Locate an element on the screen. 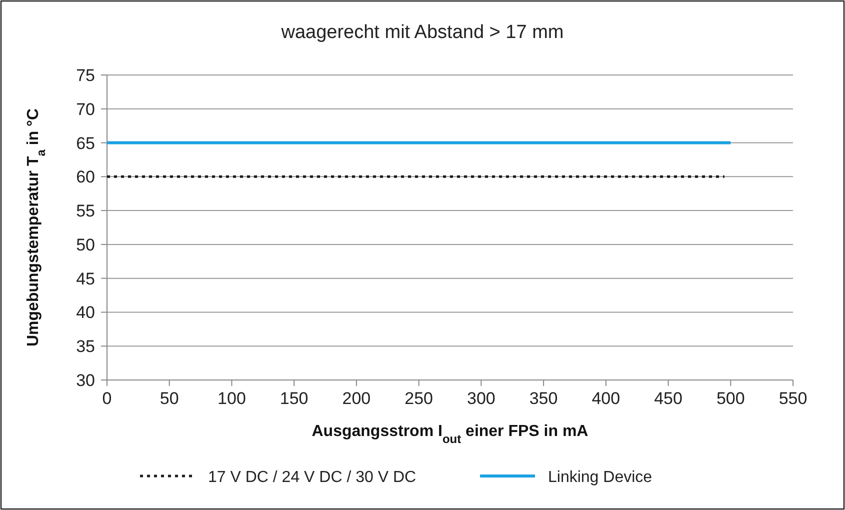 This screenshot has width=845, height=510. x-tick-label: 400 is located at coordinates (606, 398).